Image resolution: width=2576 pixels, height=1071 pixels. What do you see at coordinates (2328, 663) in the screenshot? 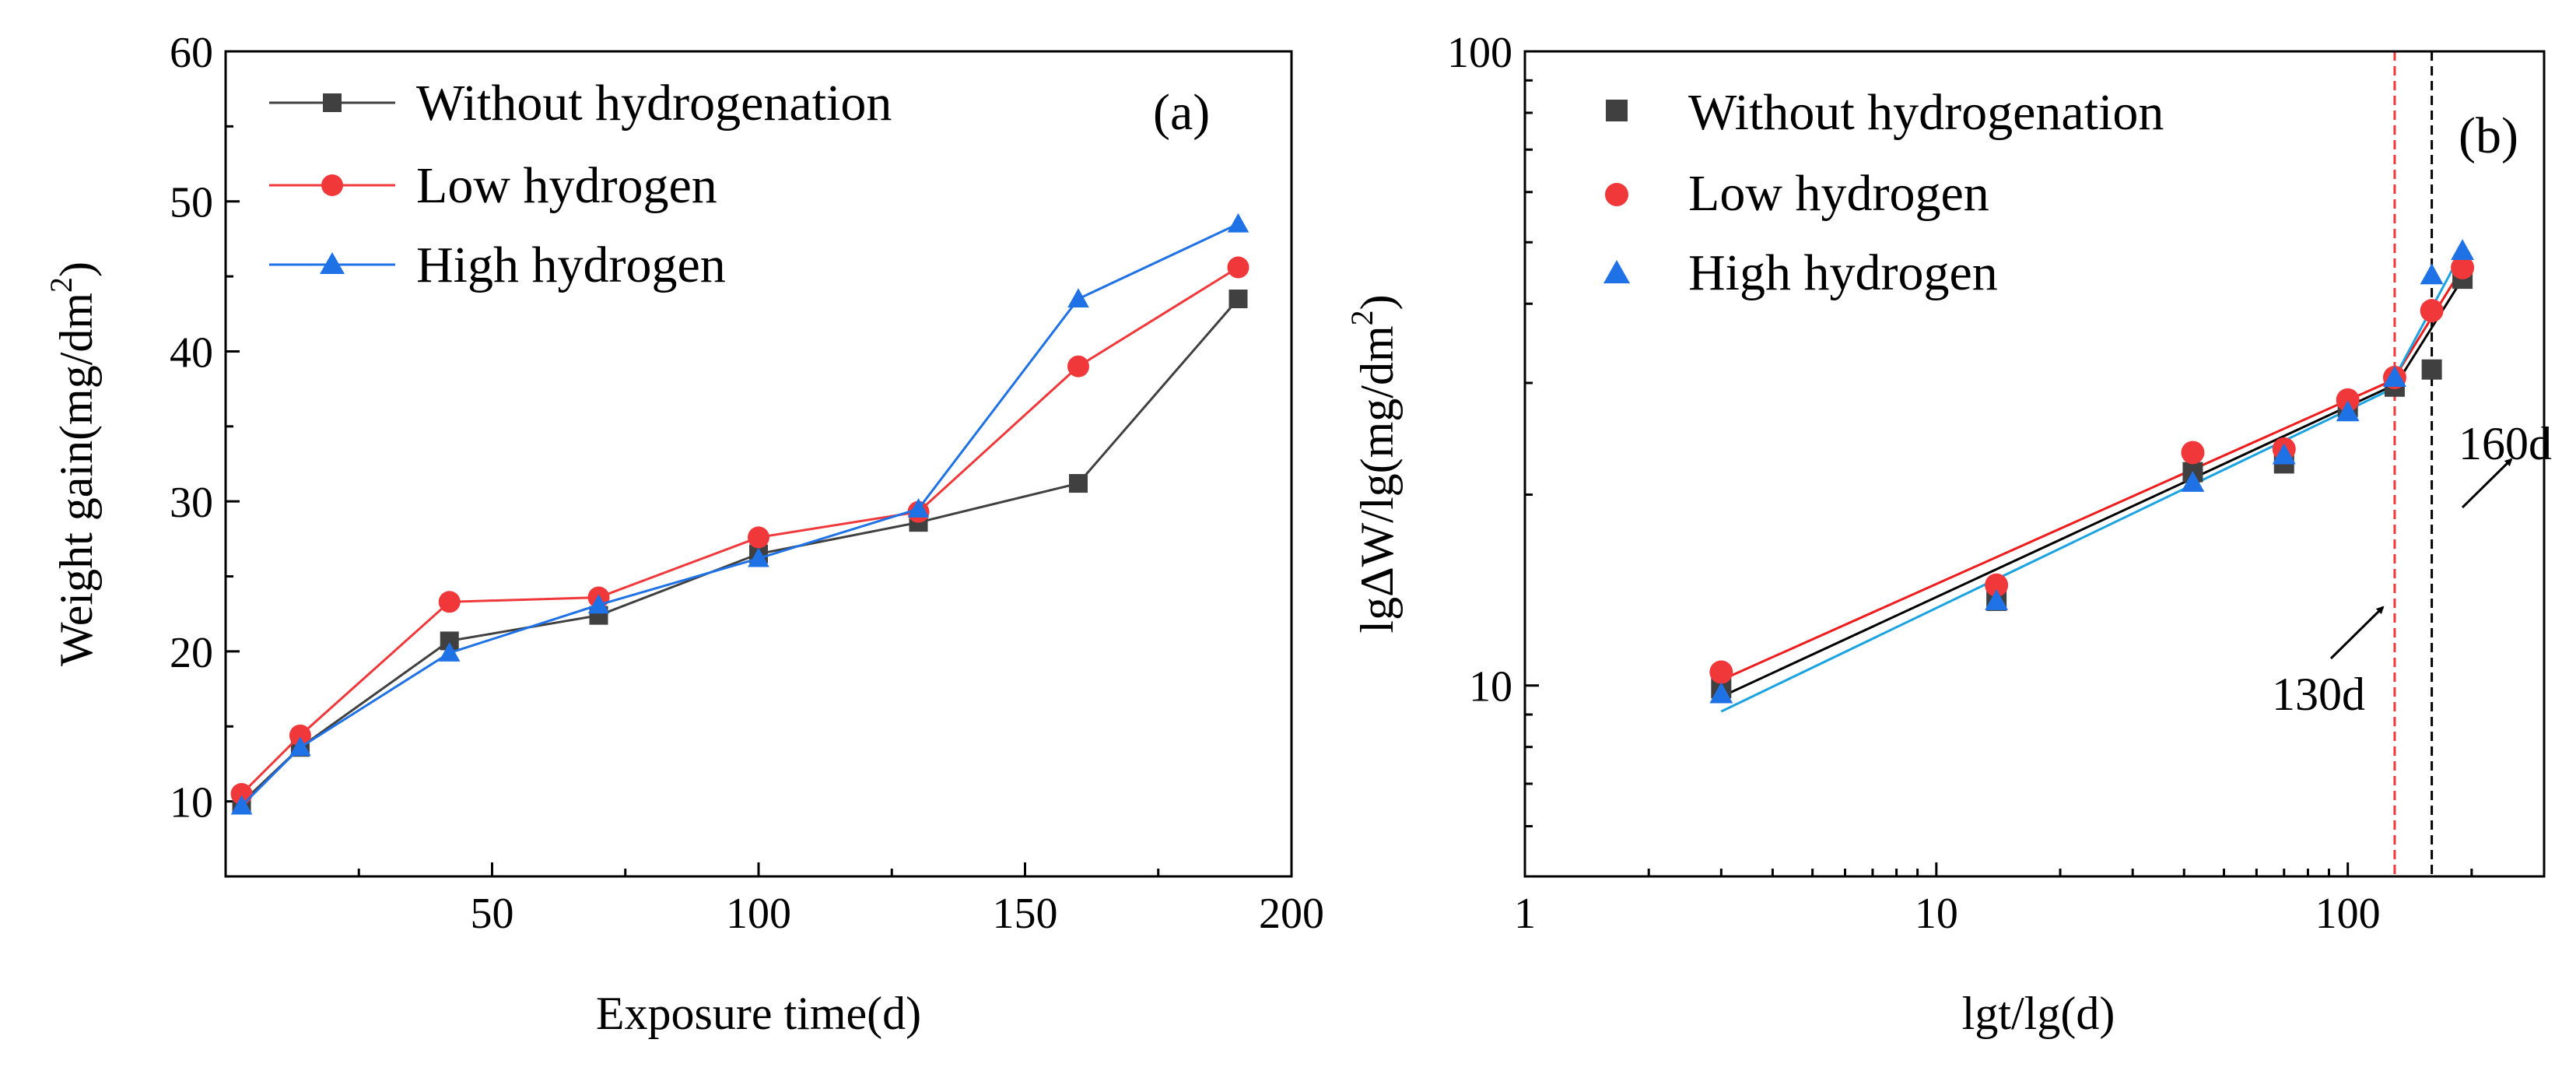
I see `annotation-130d: 130d` at bounding box center [2328, 663].